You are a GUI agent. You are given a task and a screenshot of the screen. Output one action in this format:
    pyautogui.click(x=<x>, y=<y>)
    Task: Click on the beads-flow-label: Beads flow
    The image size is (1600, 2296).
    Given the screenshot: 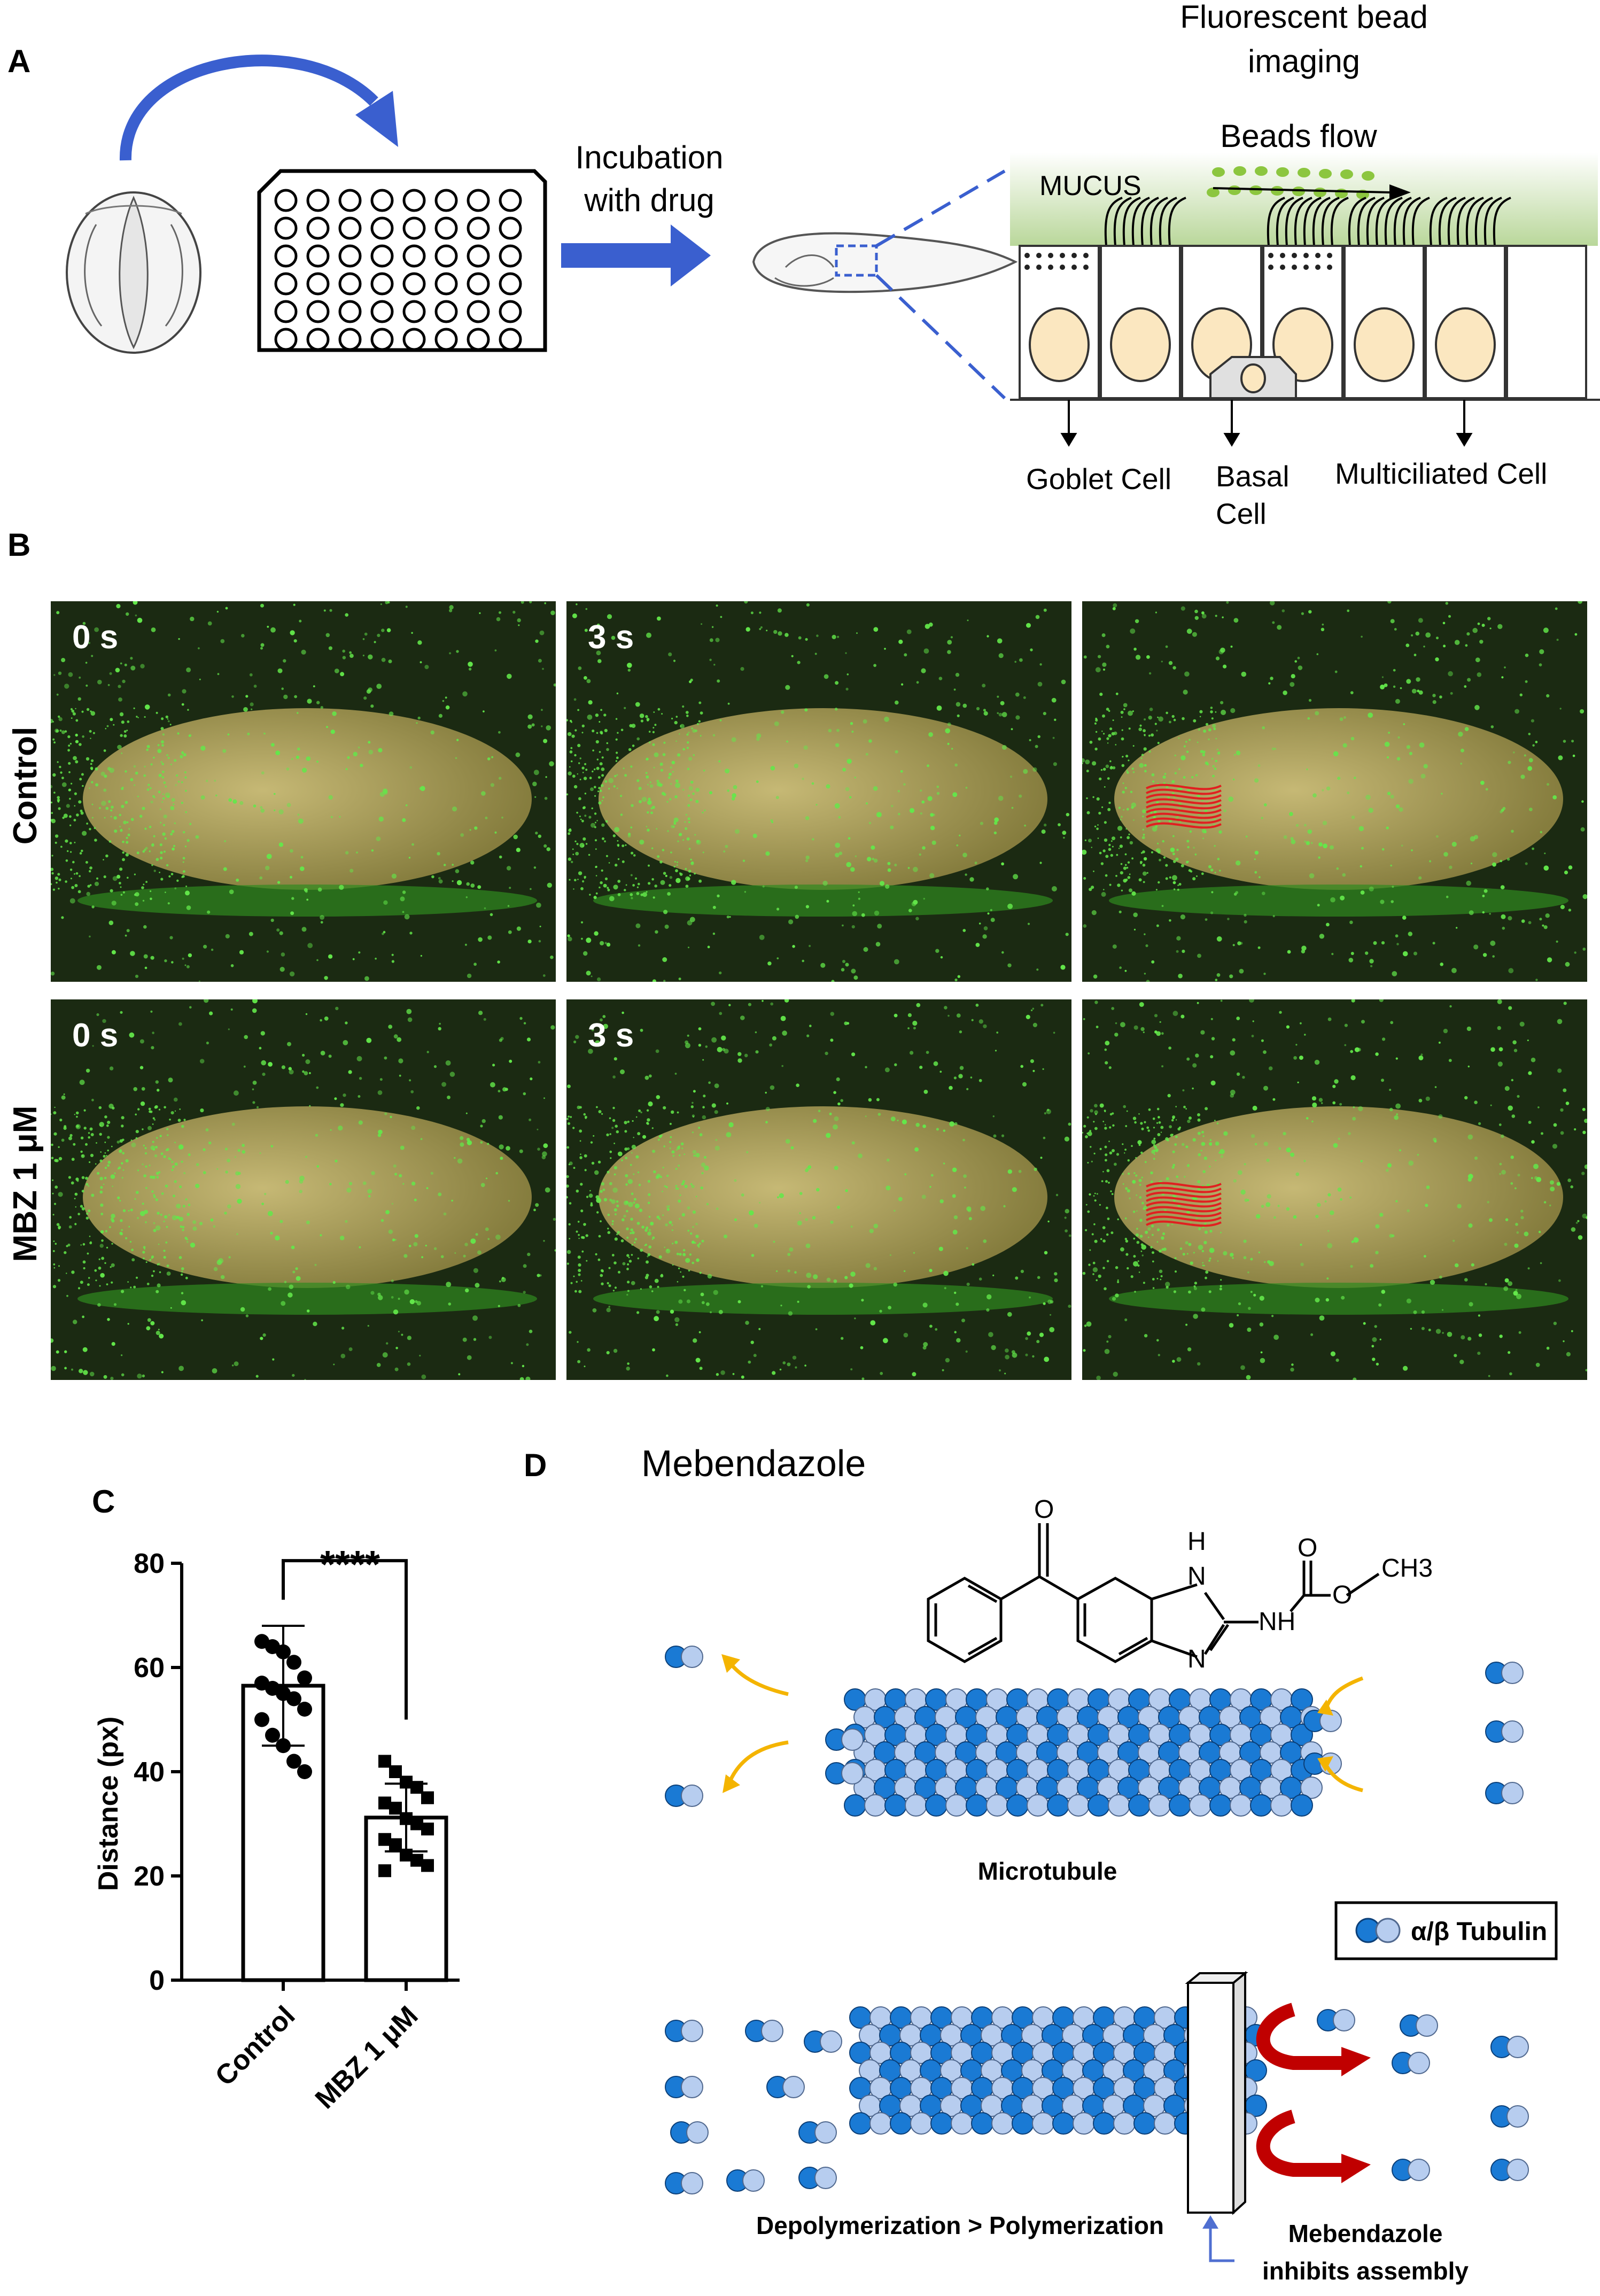 What is the action you would take?
    pyautogui.click(x=1299, y=136)
    